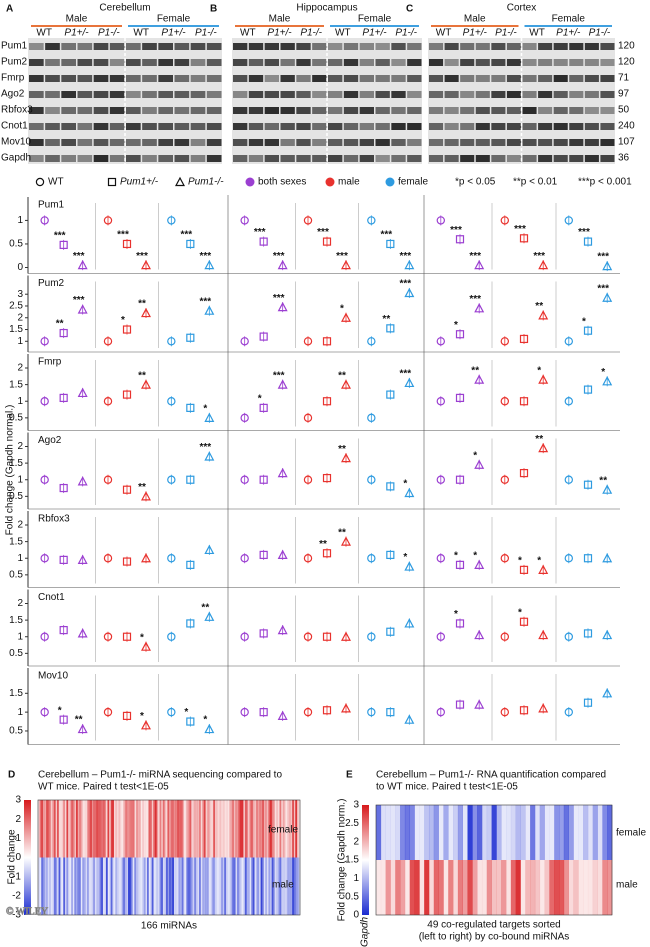 The image size is (650, 947). I want to click on y-tick-label: 2.5, so click(16, 306).